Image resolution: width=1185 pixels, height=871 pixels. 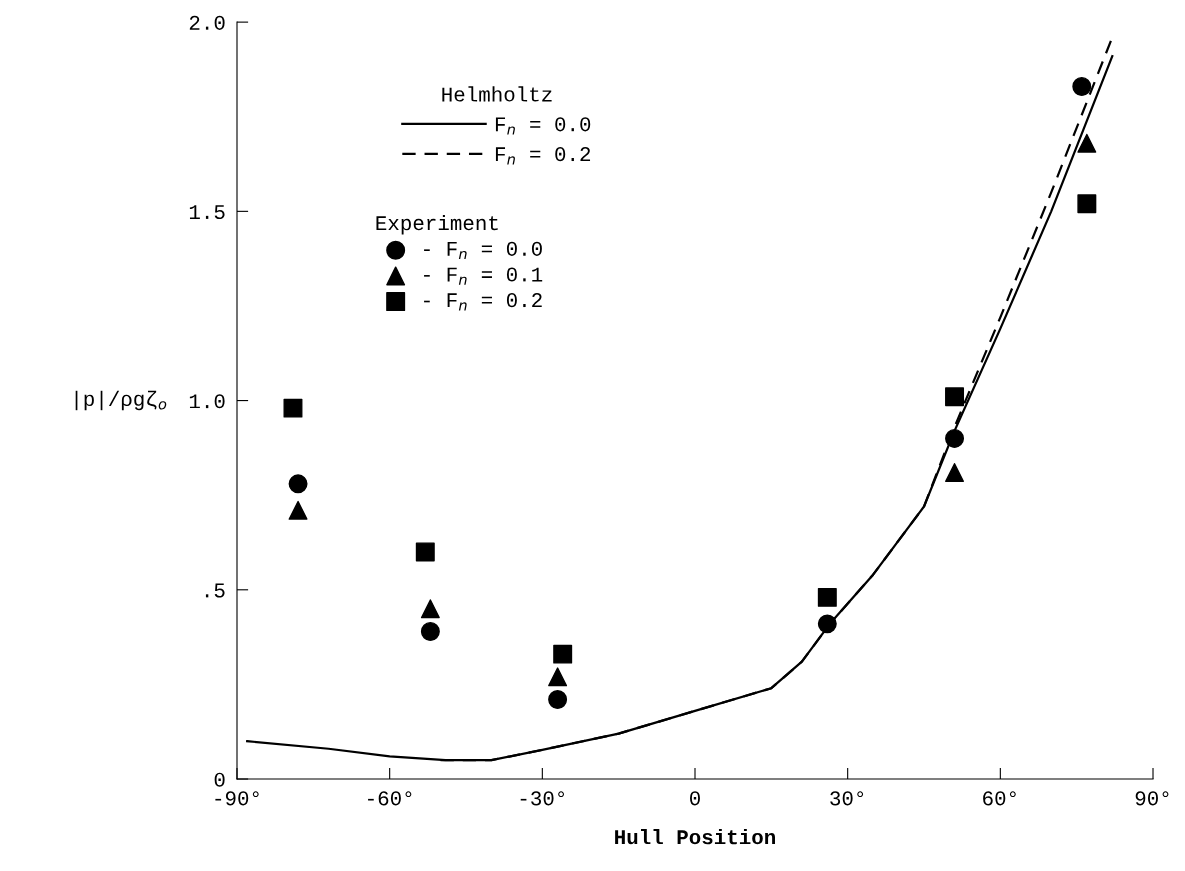 What do you see at coordinates (121, 400) in the screenshot?
I see `y-axis-title: |p|/ρgζ$_{o}$` at bounding box center [121, 400].